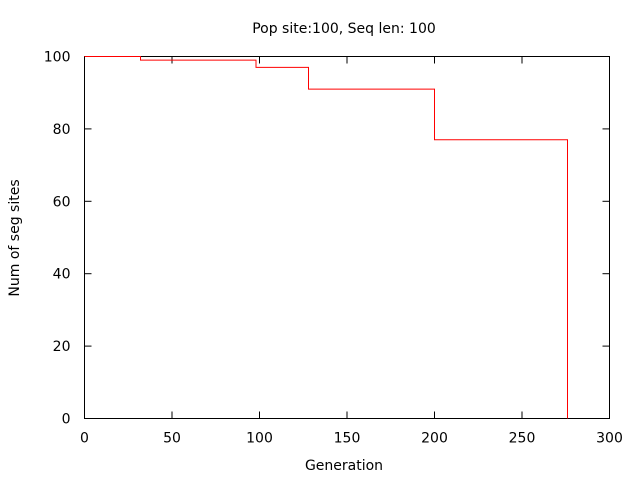 The image size is (640, 480). What do you see at coordinates (62, 202) in the screenshot?
I see `y-tick-label: 60` at bounding box center [62, 202].